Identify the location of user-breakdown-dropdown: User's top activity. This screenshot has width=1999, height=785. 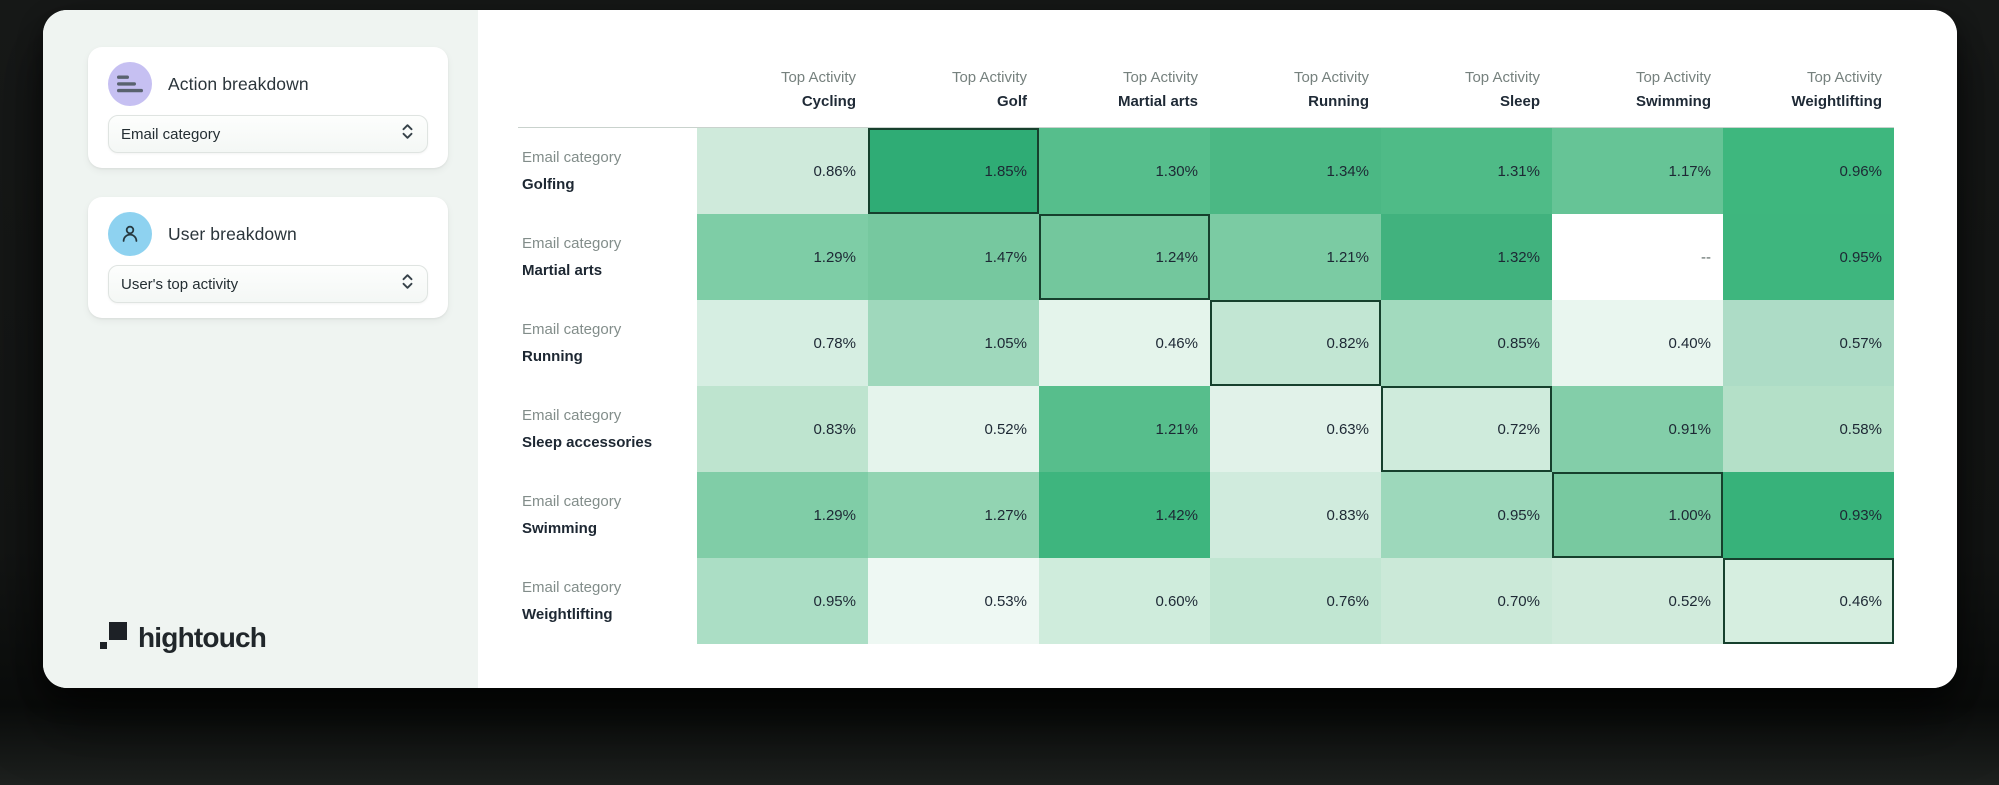
(268, 284).